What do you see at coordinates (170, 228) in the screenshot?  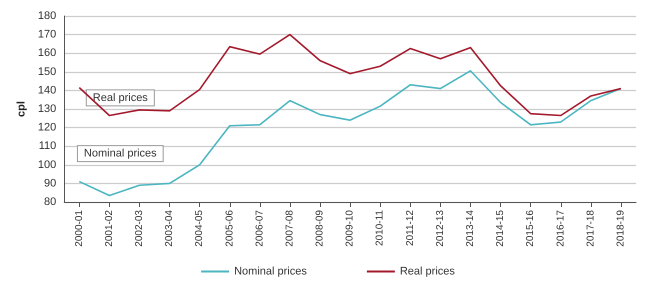 I see `x-tick-label: 2003-04` at bounding box center [170, 228].